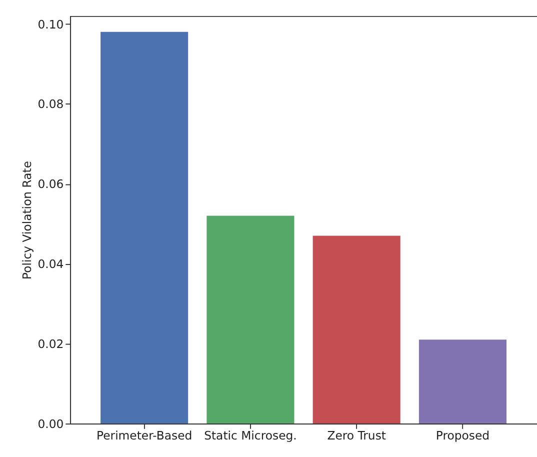  Describe the element at coordinates (51, 344) in the screenshot. I see `y-tick-label: 0.02` at that location.